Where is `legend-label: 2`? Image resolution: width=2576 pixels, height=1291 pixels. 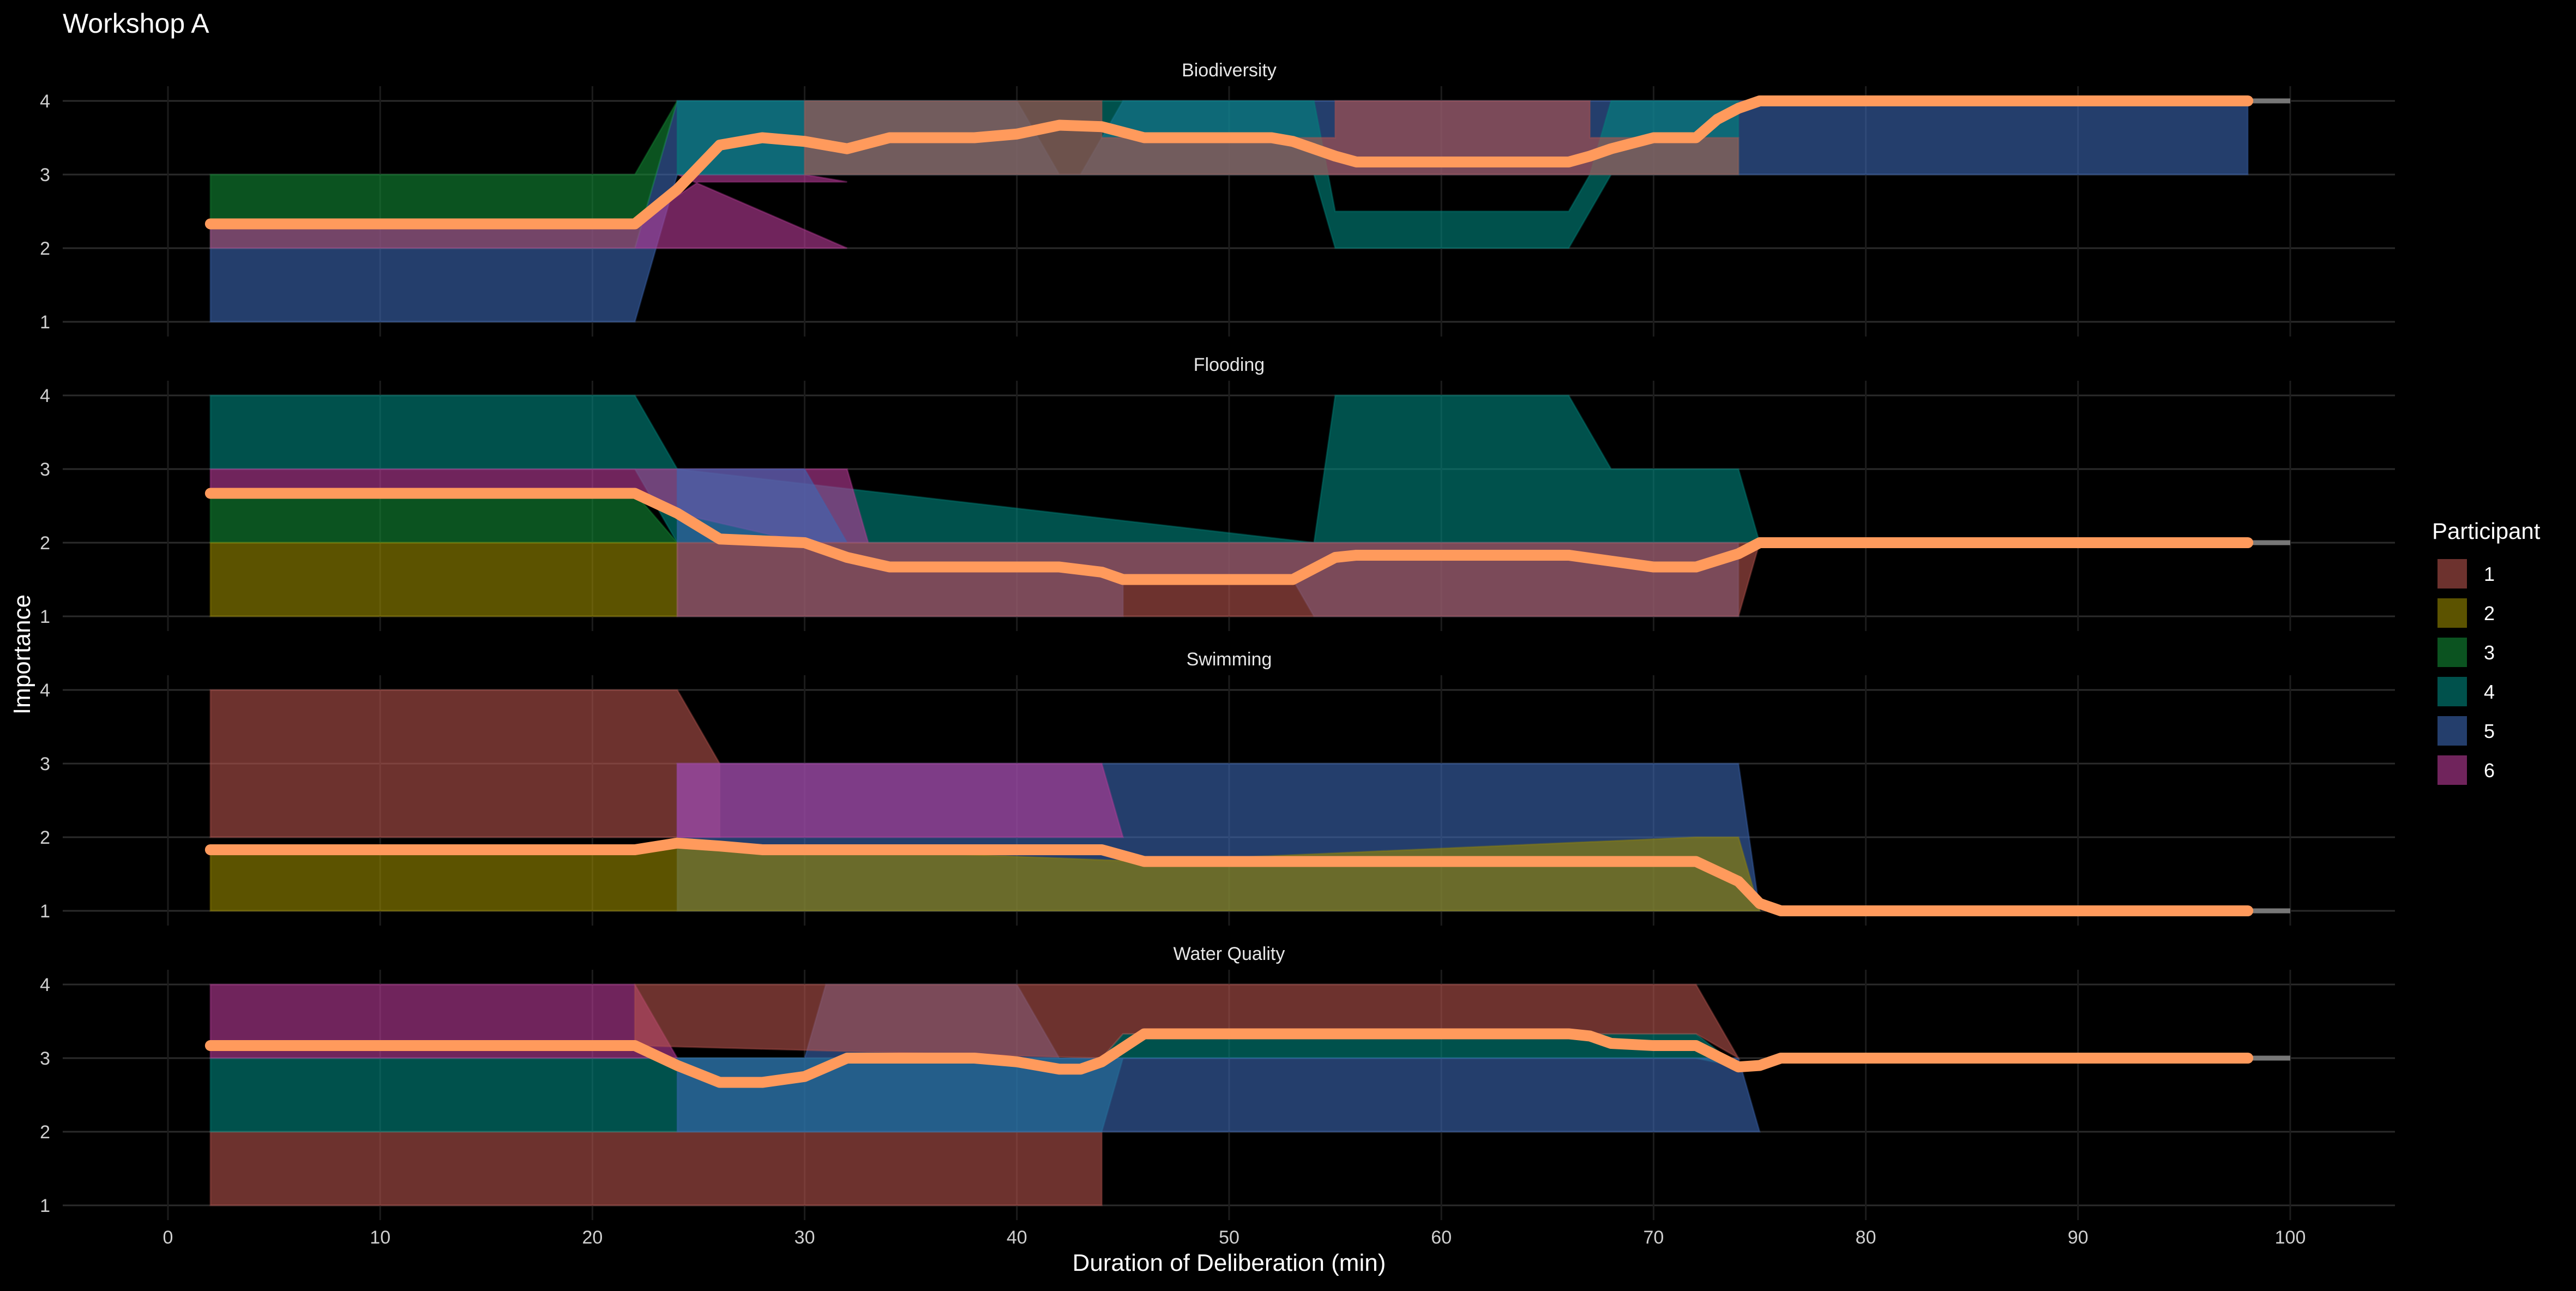
legend-label: 2 is located at coordinates (2489, 613).